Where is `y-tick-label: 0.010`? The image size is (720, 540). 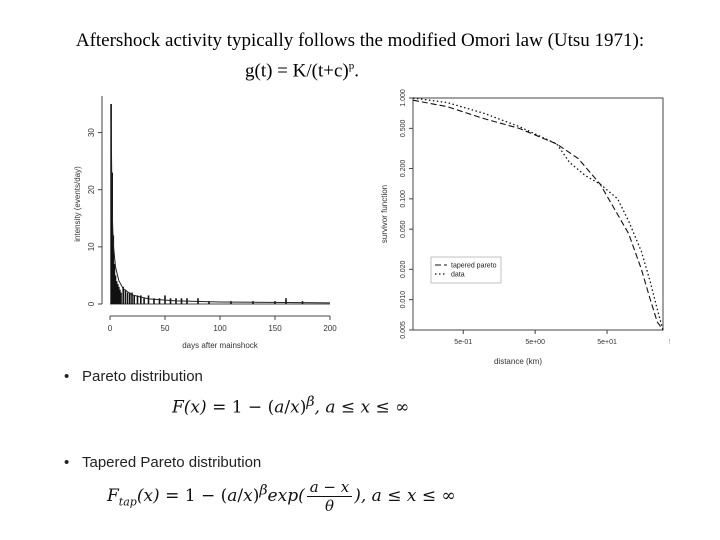 y-tick-label: 0.010 is located at coordinates (403, 300).